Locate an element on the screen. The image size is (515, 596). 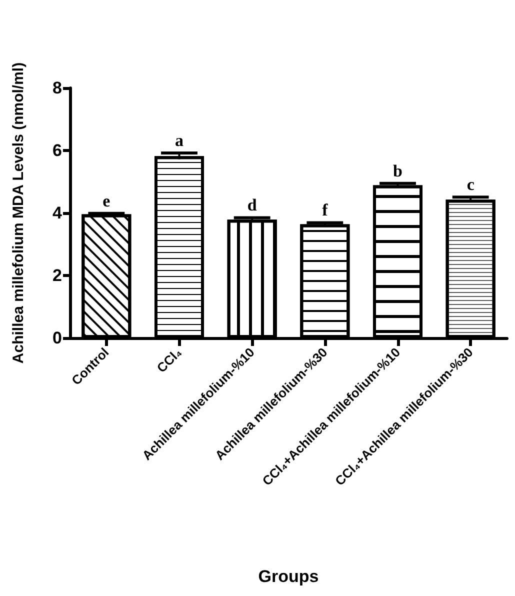
data-label: b is located at coordinates (397, 170).